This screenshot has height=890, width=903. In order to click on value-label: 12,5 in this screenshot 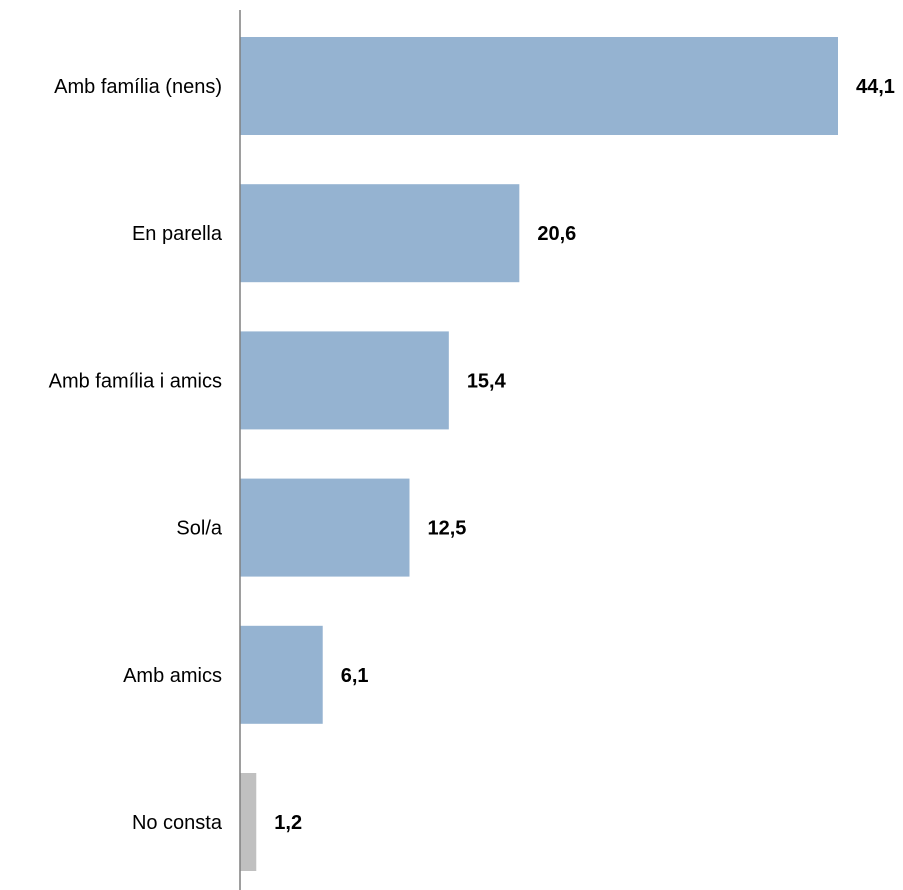, I will do `click(447, 529)`.